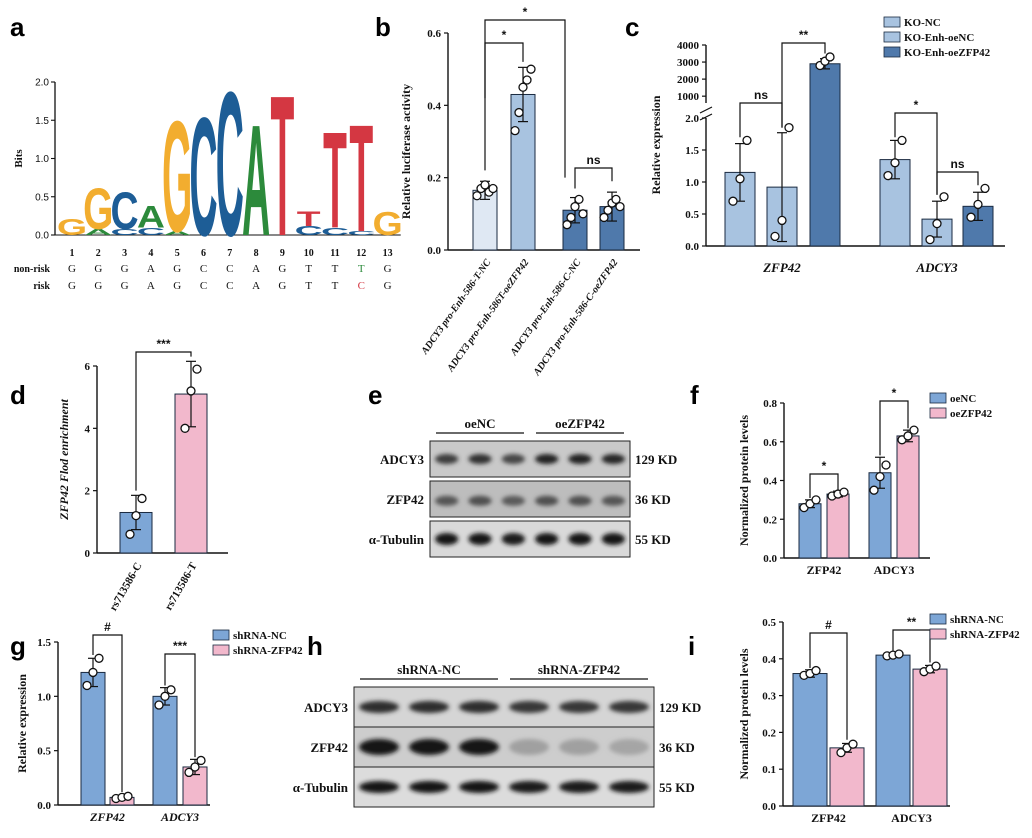  I want to click on sequence-base: A, so click(256, 286).